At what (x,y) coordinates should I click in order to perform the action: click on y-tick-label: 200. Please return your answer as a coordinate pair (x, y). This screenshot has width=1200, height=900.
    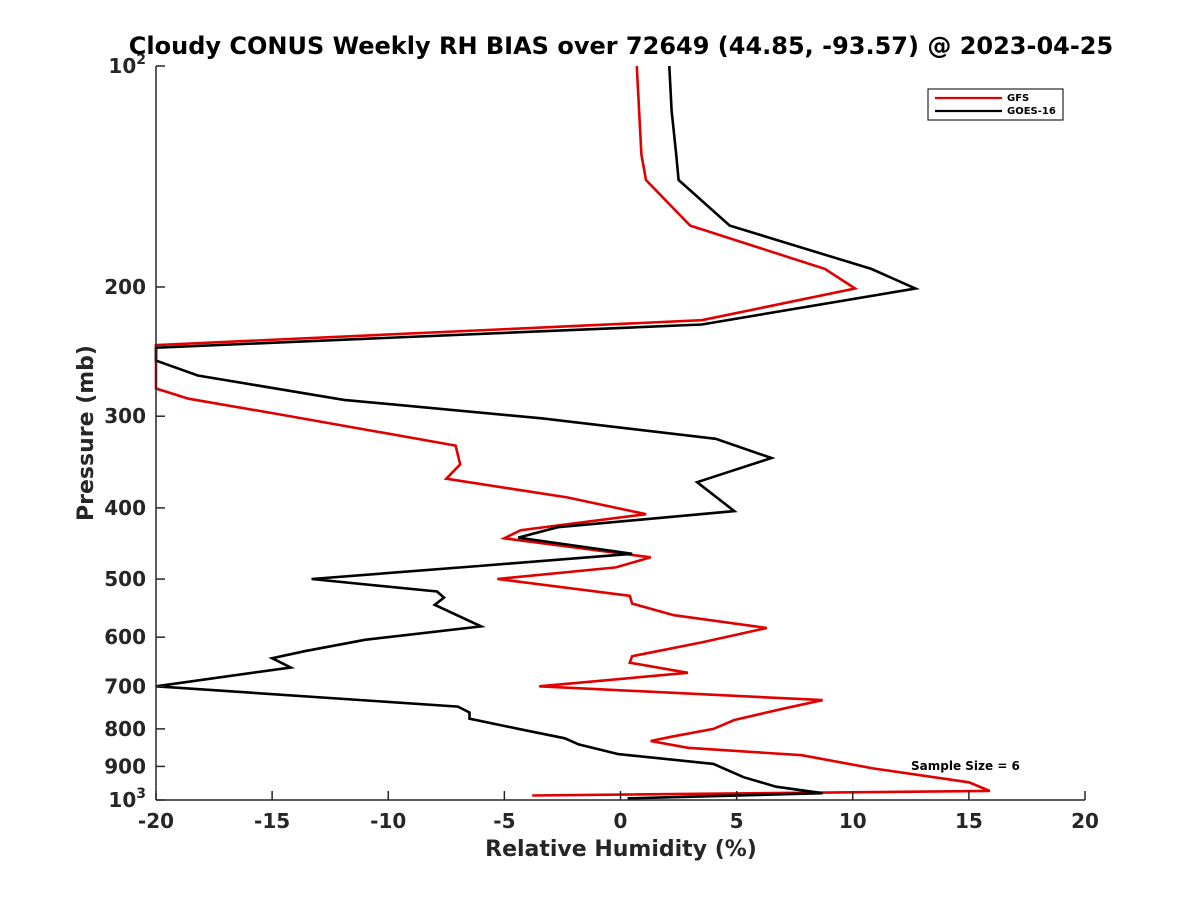
    Looking at the image, I should click on (125, 287).